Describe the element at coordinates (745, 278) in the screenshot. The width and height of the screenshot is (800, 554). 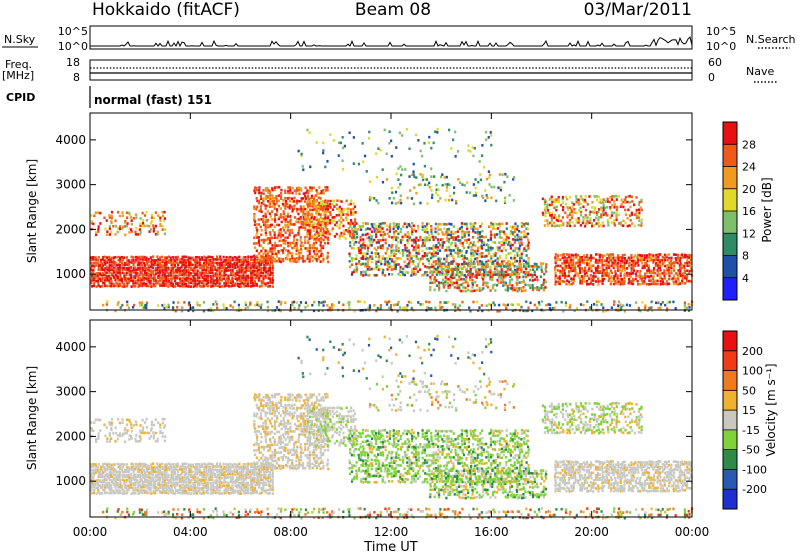
I see `colorbar-tick-label: 4` at that location.